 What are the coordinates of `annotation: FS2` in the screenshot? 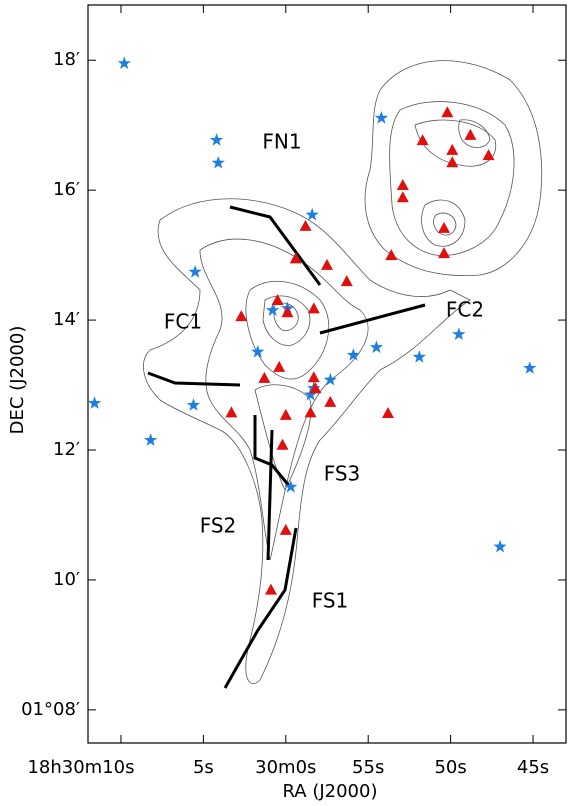 It's located at (218, 526).